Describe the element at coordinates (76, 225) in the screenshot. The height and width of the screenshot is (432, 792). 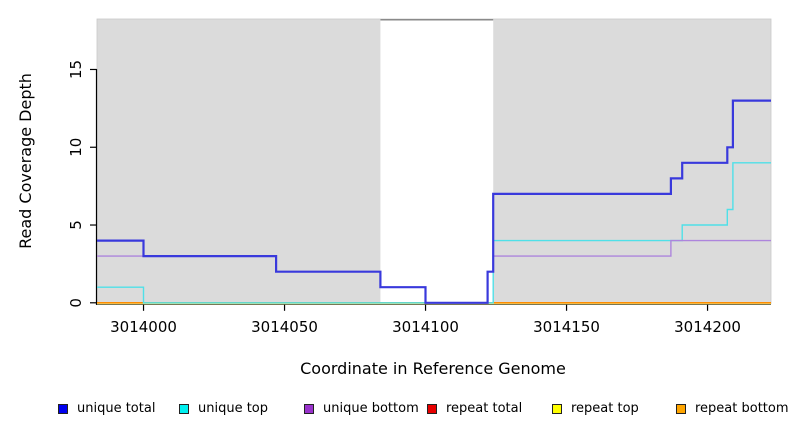
I see `y-tick-label: 5` at that location.